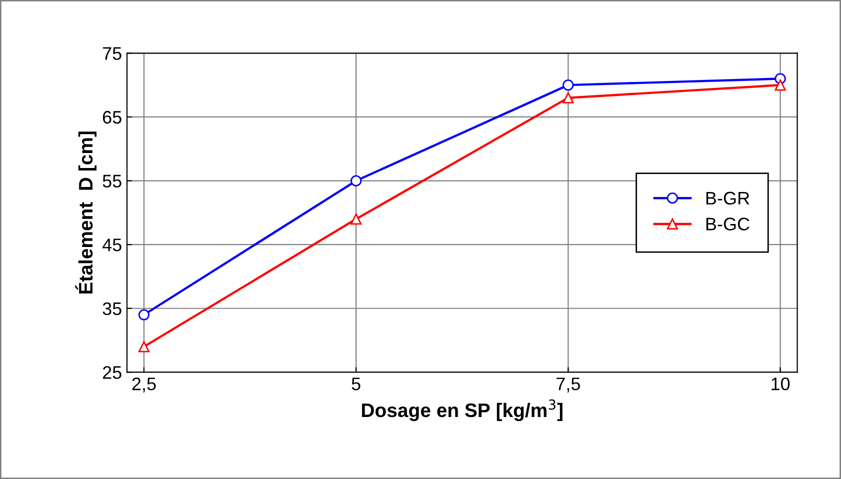  What do you see at coordinates (728, 198) in the screenshot?
I see `legend-label: B-GR` at bounding box center [728, 198].